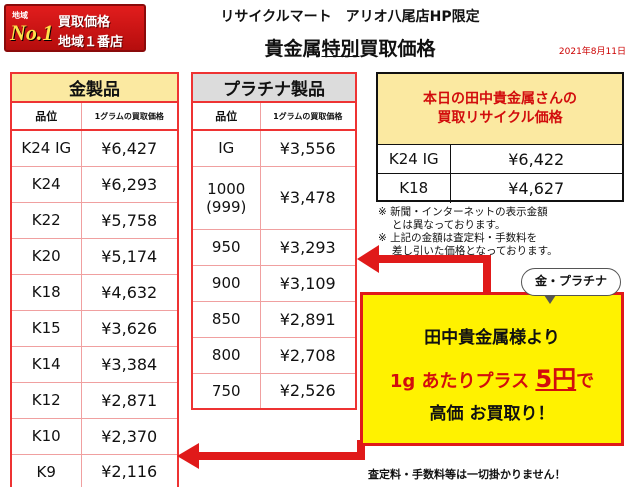 This screenshot has width=640, height=487. What do you see at coordinates (226, 283) in the screenshot?
I see `karat-cell: 900` at bounding box center [226, 283].